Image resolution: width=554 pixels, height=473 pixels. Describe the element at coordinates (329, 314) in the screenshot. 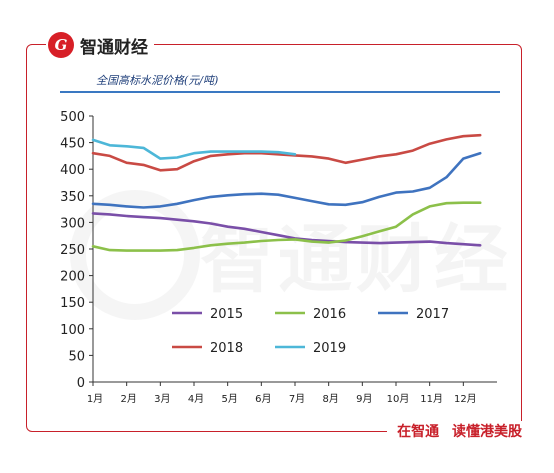

I see `legend-label-2016: 2016` at that location.